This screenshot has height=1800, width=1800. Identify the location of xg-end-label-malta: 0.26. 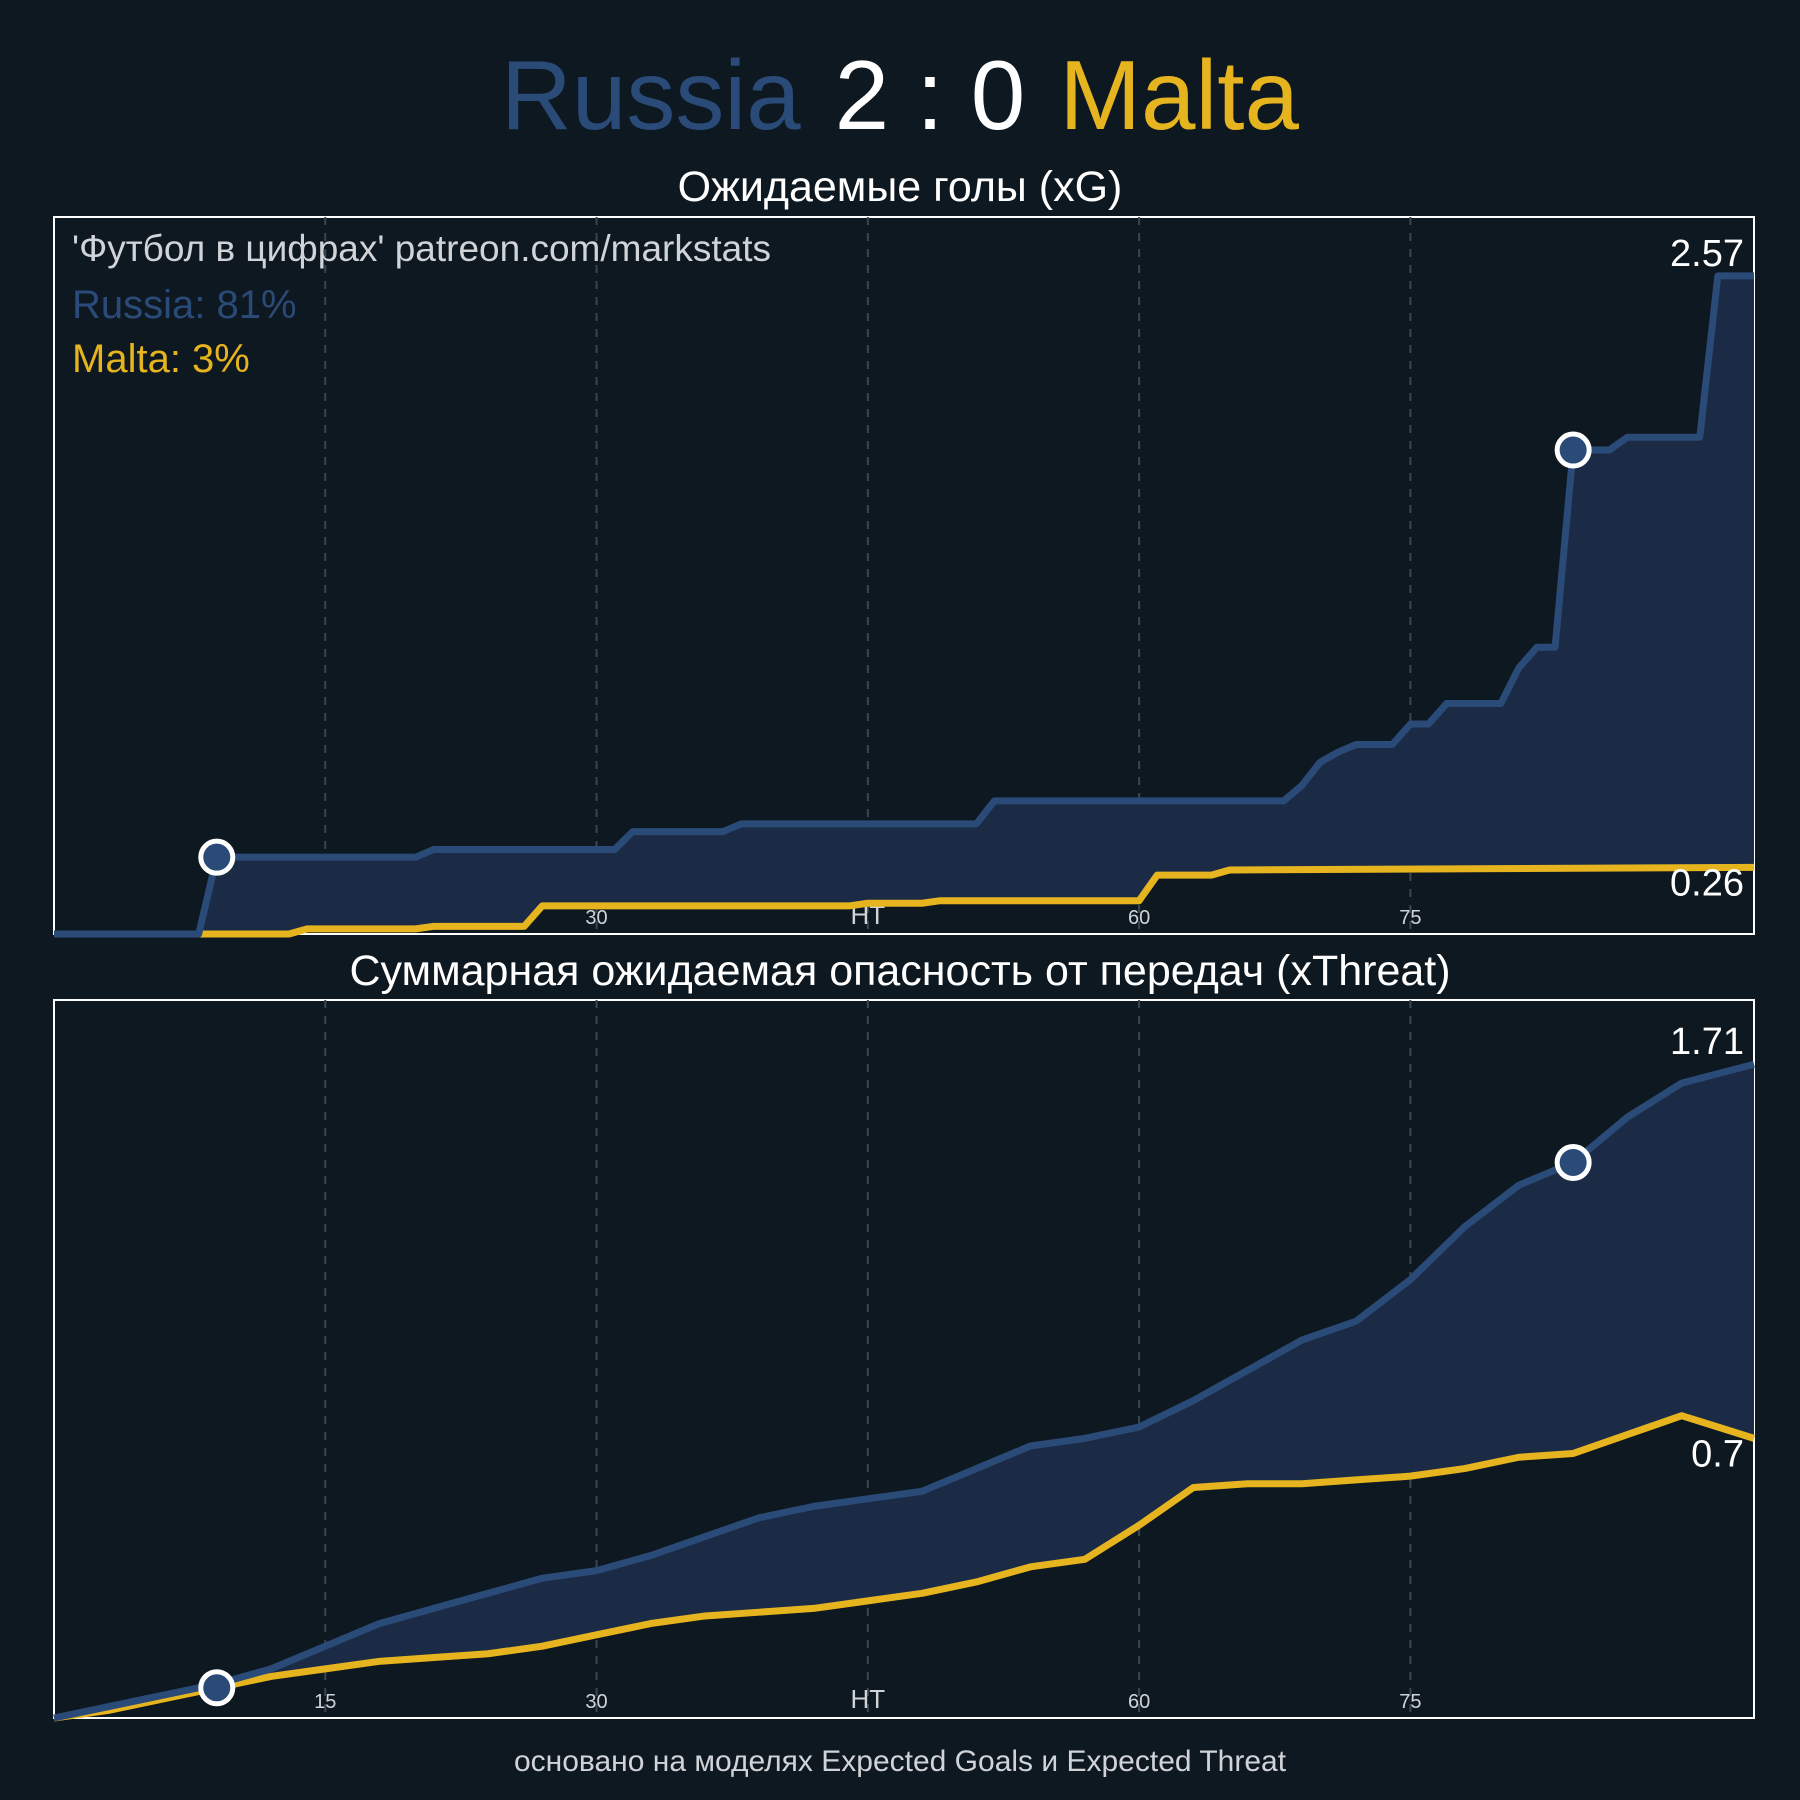
(1707, 883).